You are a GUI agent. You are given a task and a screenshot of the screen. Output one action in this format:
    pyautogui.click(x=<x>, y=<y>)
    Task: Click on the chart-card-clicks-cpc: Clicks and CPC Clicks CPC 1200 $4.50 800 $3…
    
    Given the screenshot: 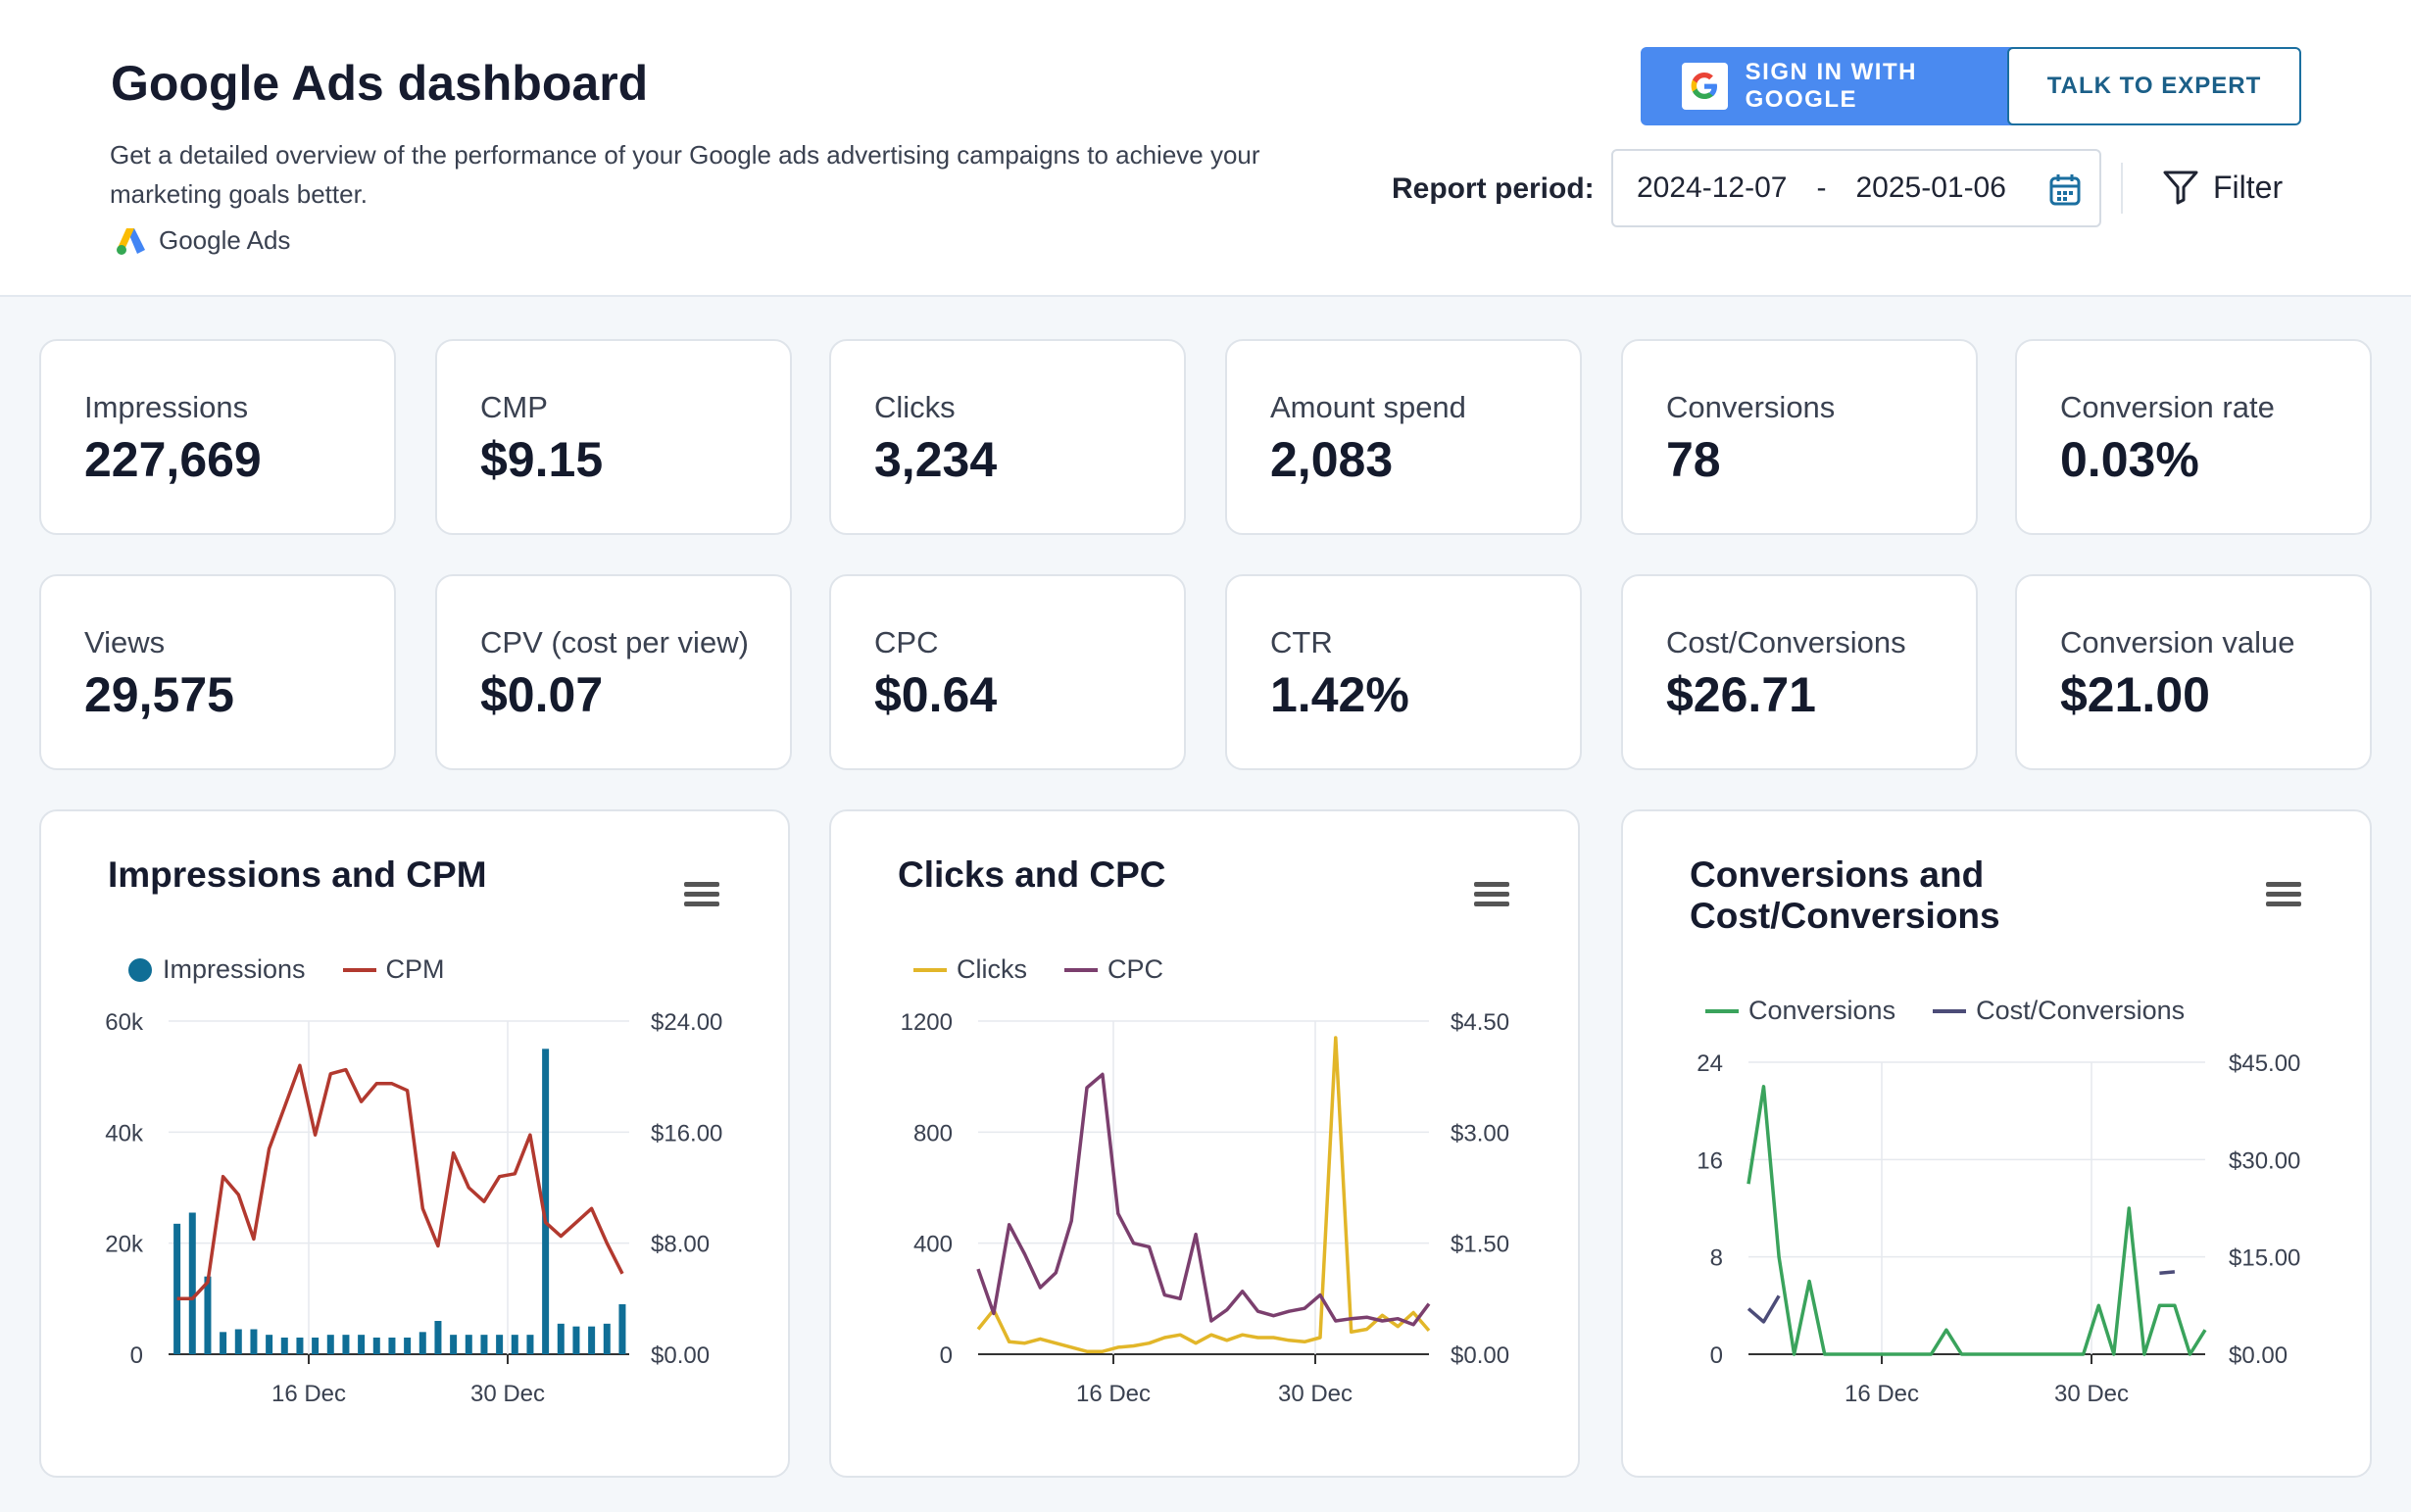 What is the action you would take?
    pyautogui.click(x=1204, y=1143)
    